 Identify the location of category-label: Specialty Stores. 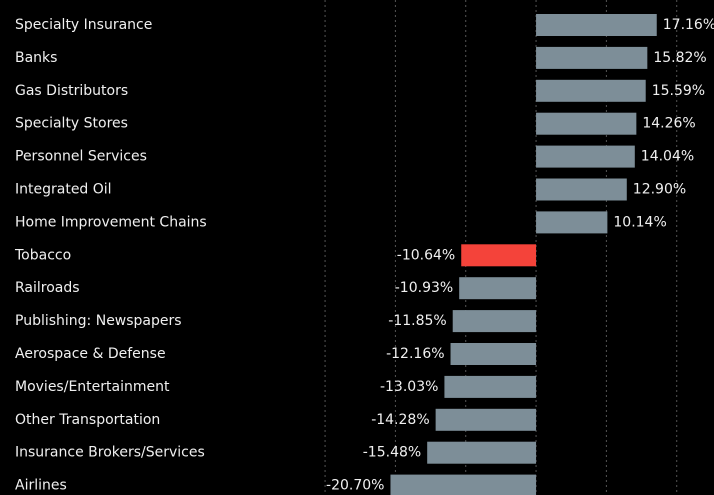
(71, 124).